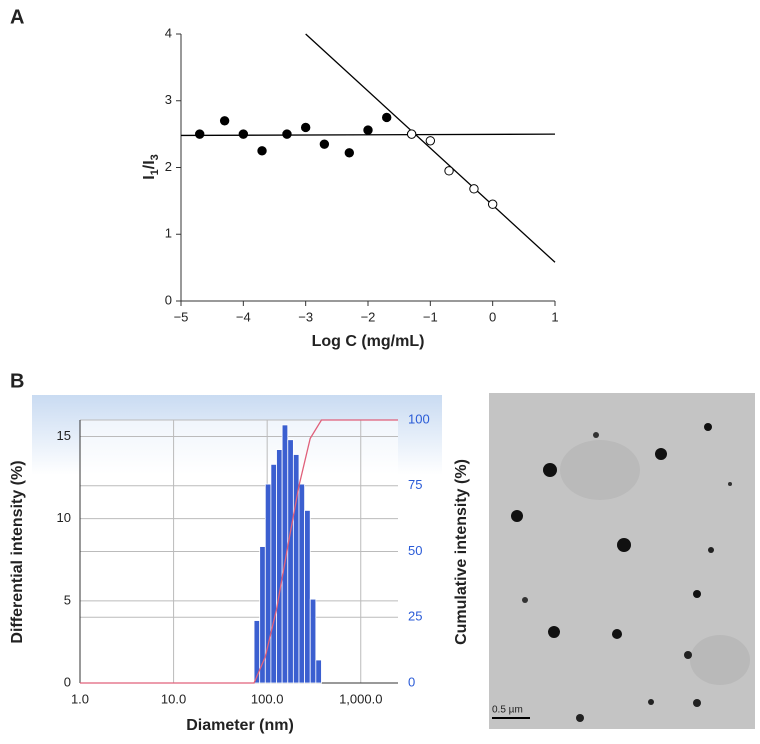 Image resolution: width=760 pixels, height=744 pixels. What do you see at coordinates (67, 599) in the screenshot?
I see `y-tick-label: 5` at bounding box center [67, 599].